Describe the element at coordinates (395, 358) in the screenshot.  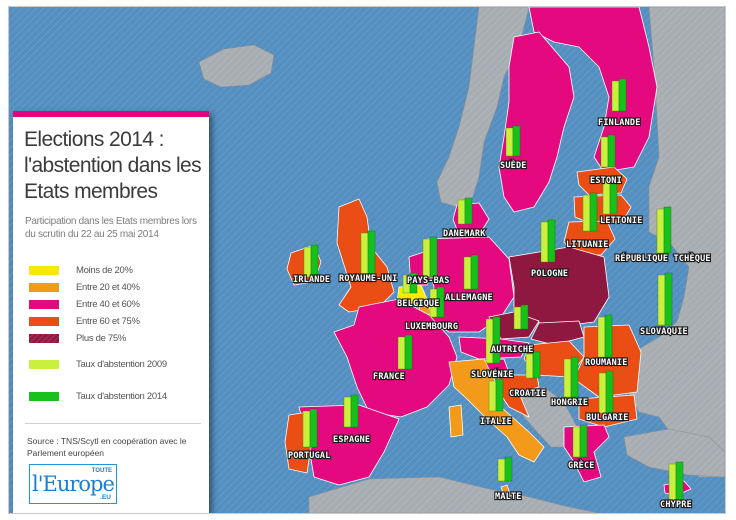
I see `country-france` at that location.